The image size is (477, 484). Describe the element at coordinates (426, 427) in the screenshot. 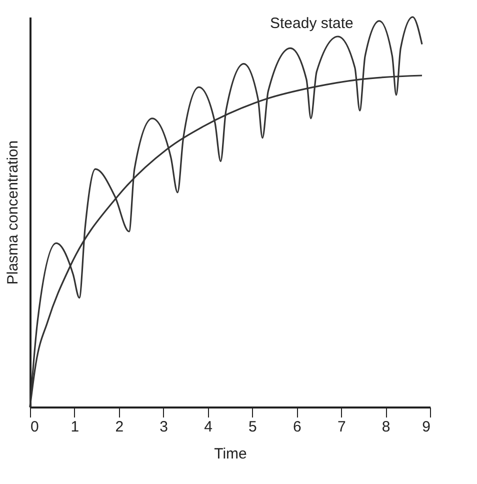

I see `x-tick-label: 9` at that location.